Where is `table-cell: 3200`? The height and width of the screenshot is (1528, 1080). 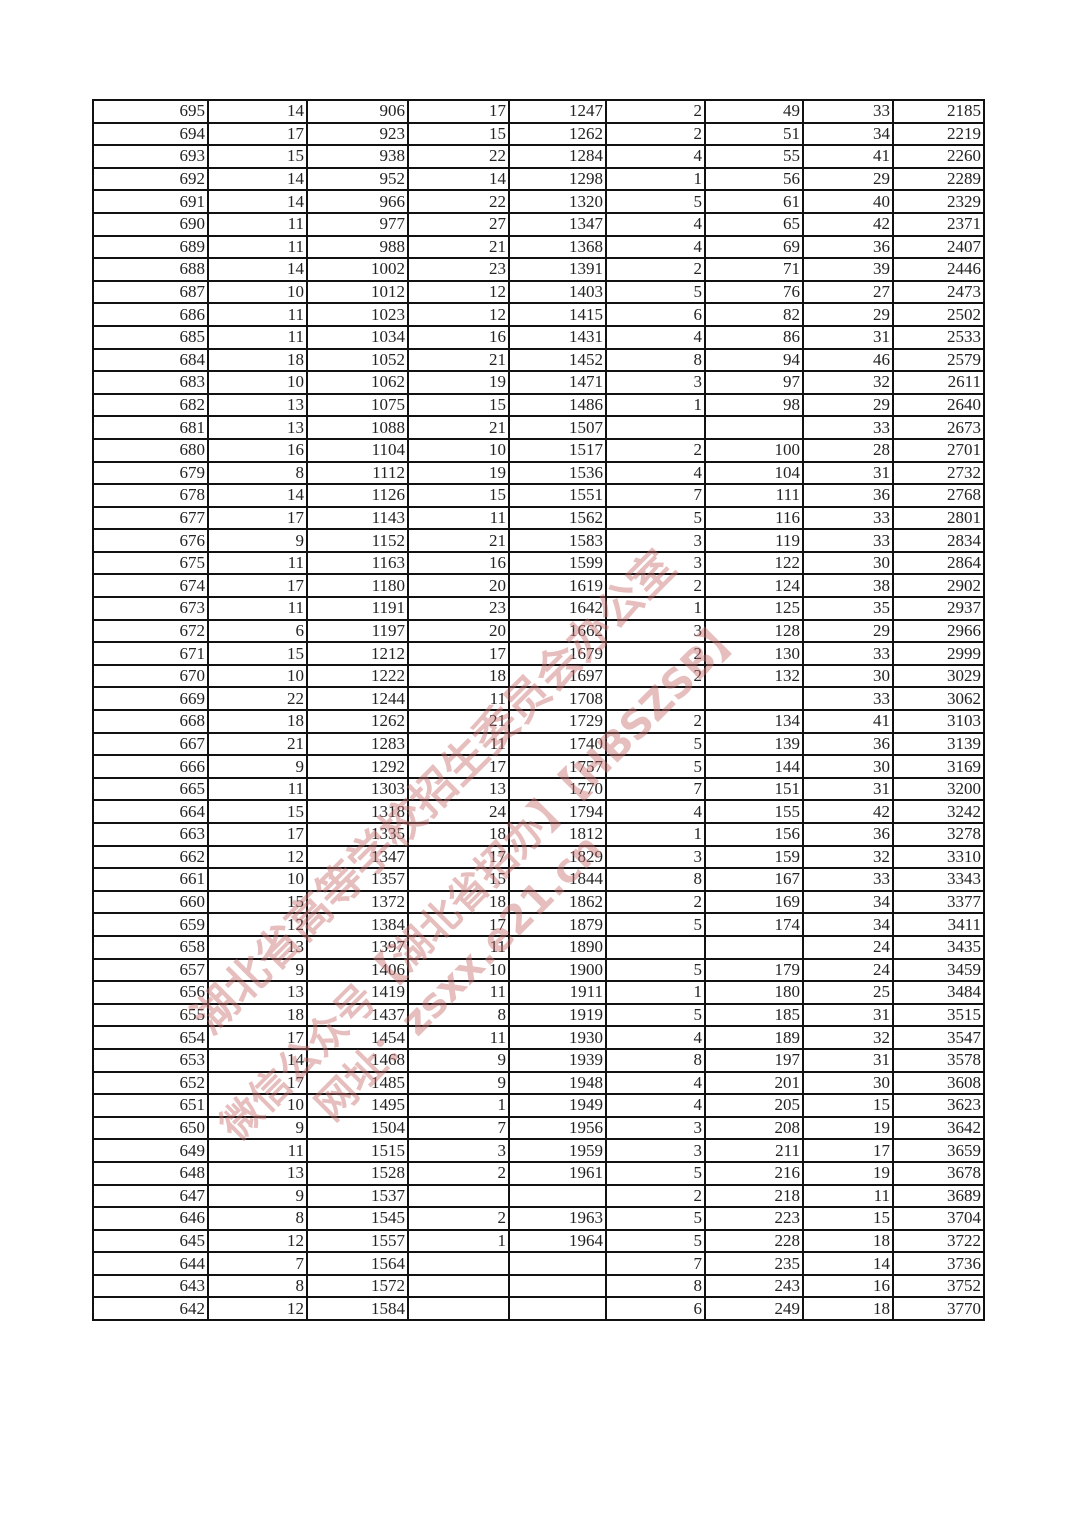
table-cell: 3200 is located at coordinates (938, 789).